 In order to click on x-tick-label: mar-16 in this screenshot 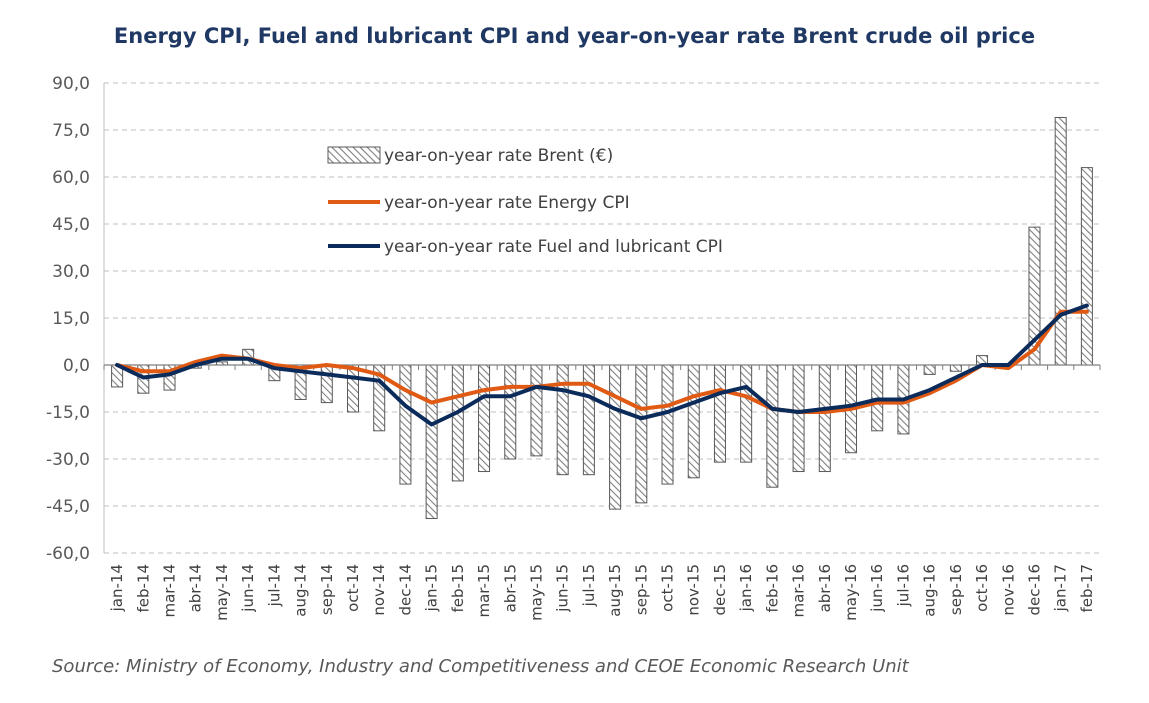, I will do `click(799, 591)`.